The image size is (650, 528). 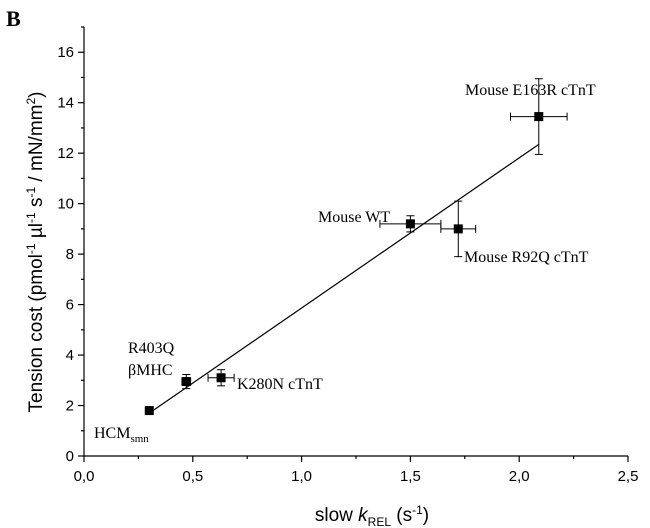 What do you see at coordinates (65, 153) in the screenshot?
I see `y-tick-label: 12` at bounding box center [65, 153].